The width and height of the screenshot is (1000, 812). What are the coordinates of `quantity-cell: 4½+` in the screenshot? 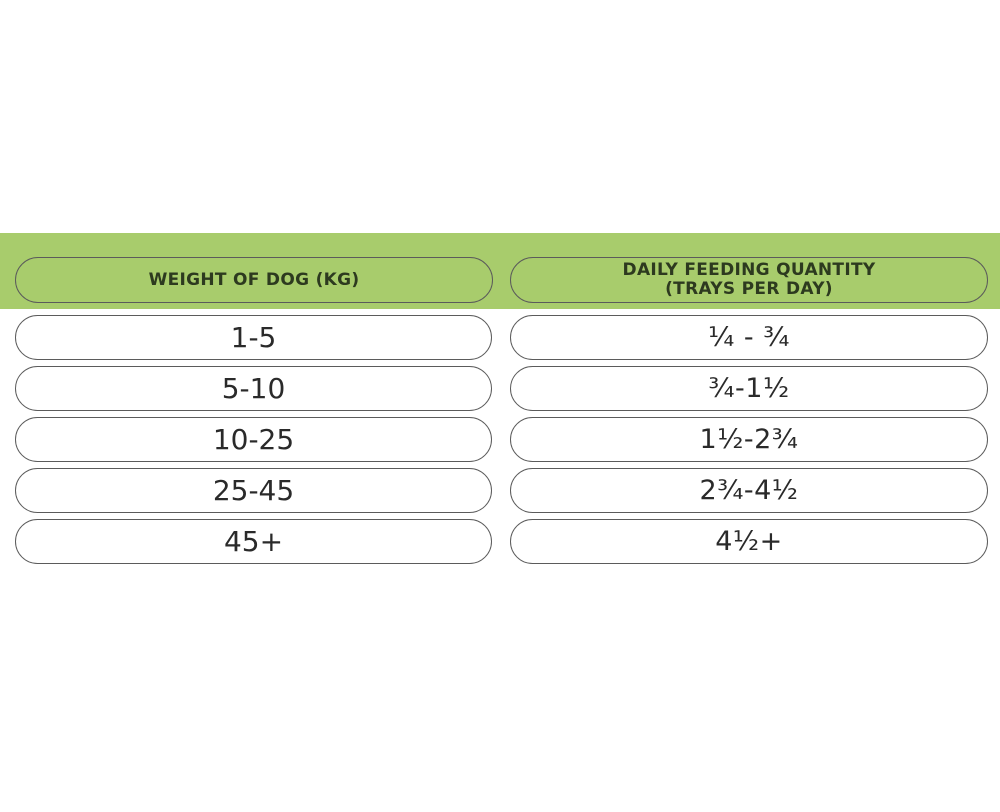 It's located at (749, 541).